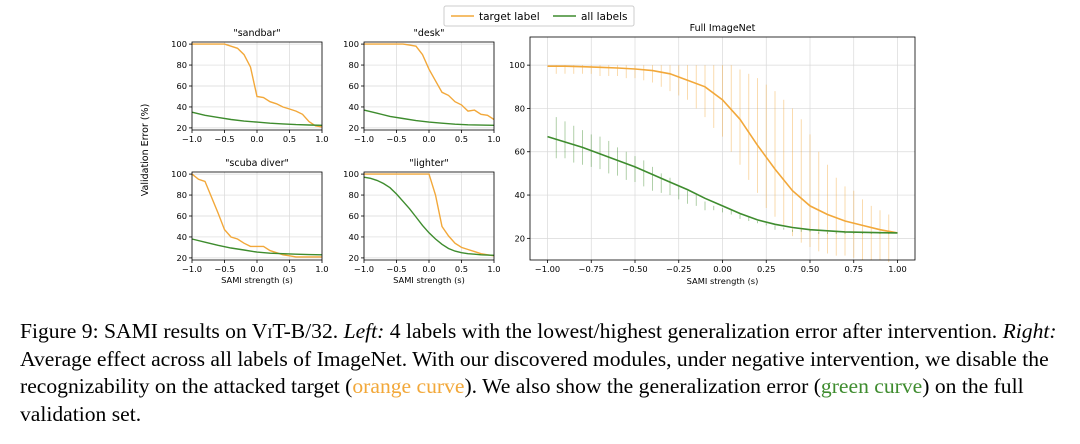 This screenshot has width=1080, height=444. What do you see at coordinates (1029, 331) in the screenshot?
I see `caption-right-label: Right:` at bounding box center [1029, 331].